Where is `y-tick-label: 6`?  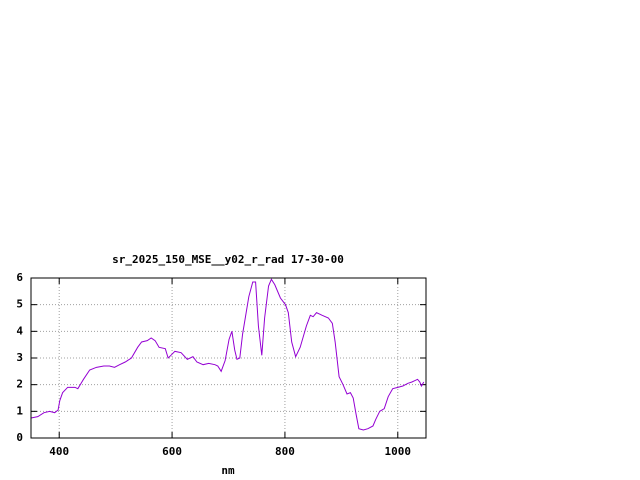 y-tick-label: 6 is located at coordinates (19, 277).